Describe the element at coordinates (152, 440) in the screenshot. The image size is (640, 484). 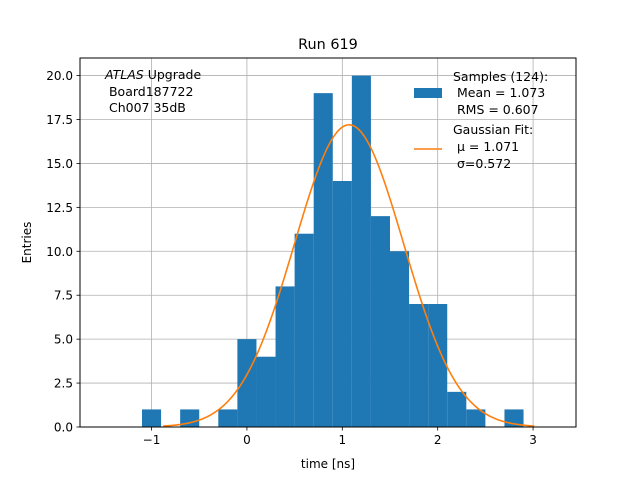
I see `x-tick-label: −1` at that location.